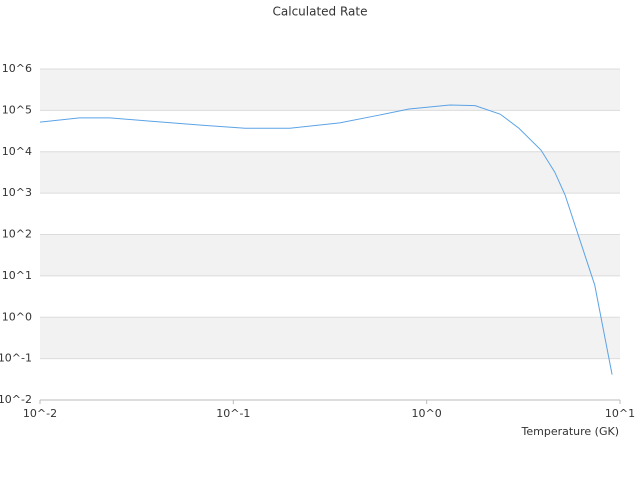 This screenshot has height=480, width=640. Describe the element at coordinates (17, 234) in the screenshot. I see `y-tick-label: 10^2` at that location.